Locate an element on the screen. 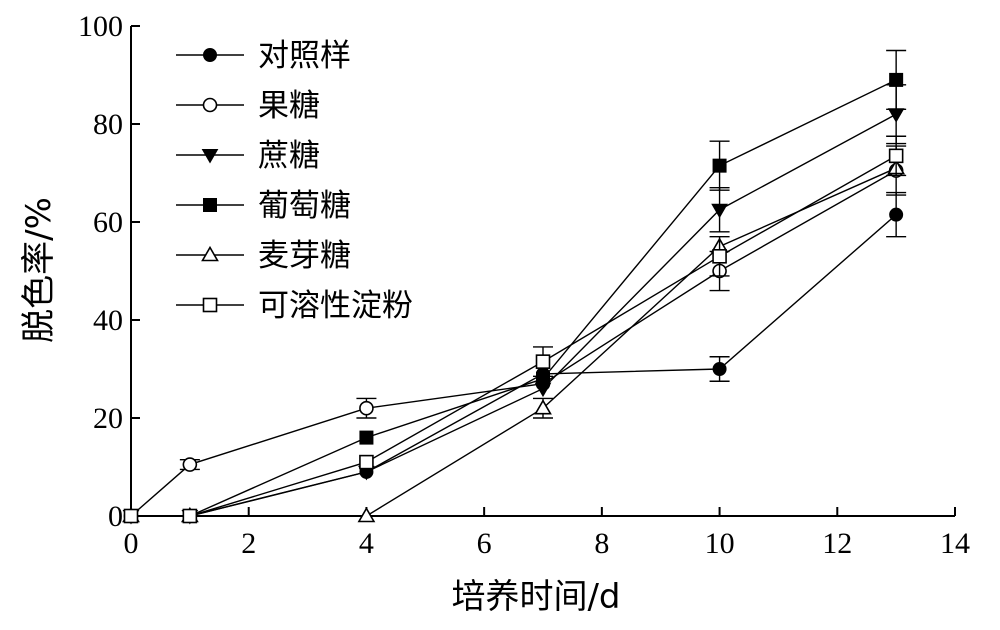  y-tick-label: 0 is located at coordinates (115, 516).